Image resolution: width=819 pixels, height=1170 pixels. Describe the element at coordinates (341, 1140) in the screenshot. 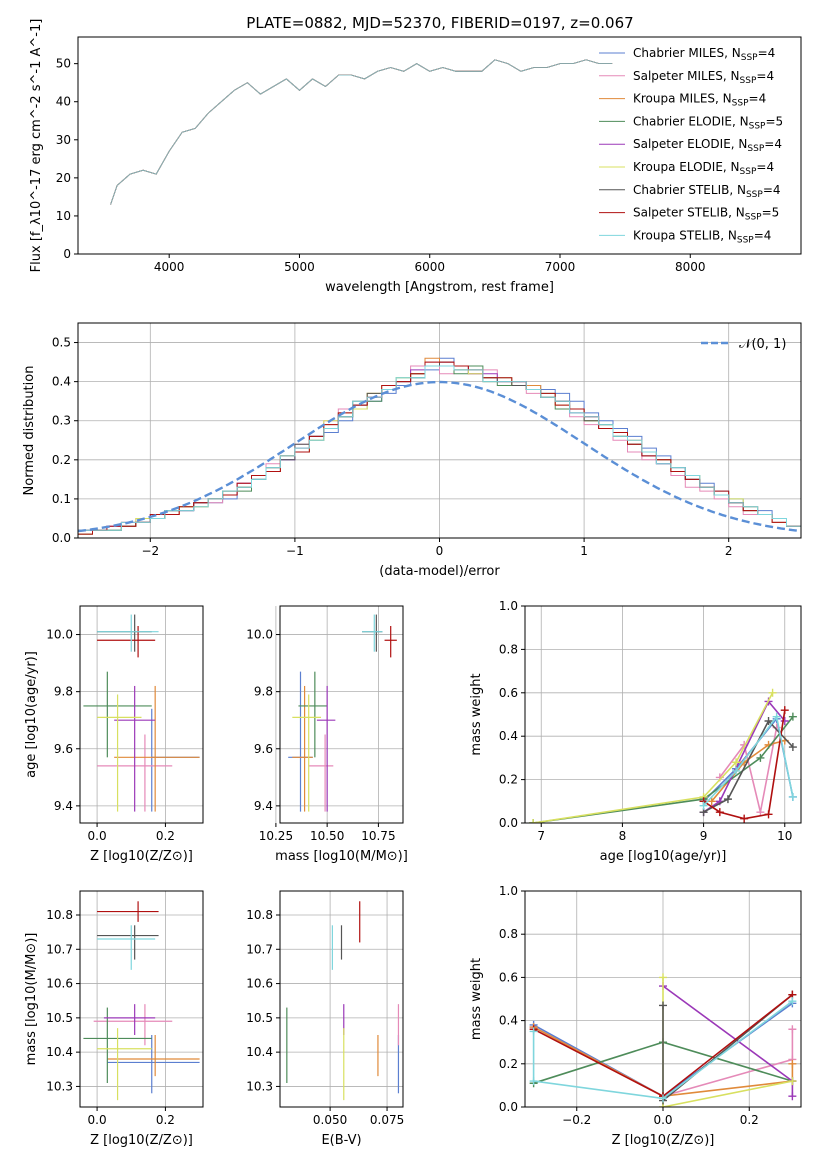

I see `x-axis-label: E(B-V)` at that location.